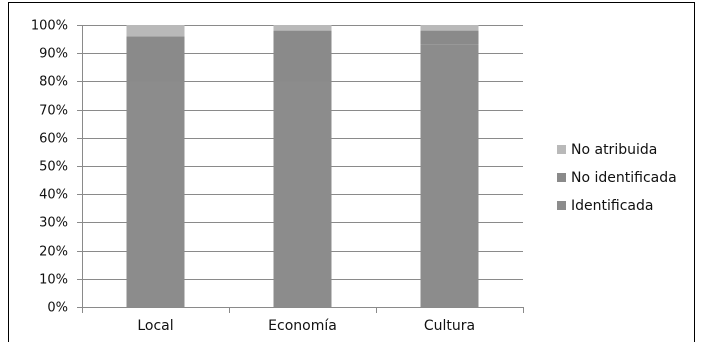 The width and height of the screenshot is (703, 342). Describe the element at coordinates (302, 56) in the screenshot. I see `bar-economia-no-identificada` at that location.